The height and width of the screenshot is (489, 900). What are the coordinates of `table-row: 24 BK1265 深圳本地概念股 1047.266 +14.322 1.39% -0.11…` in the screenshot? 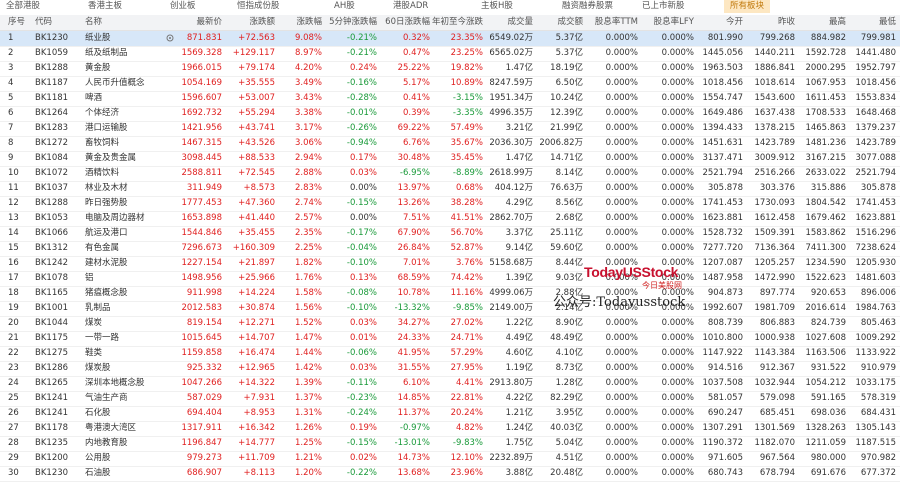 It's located at (450, 384).